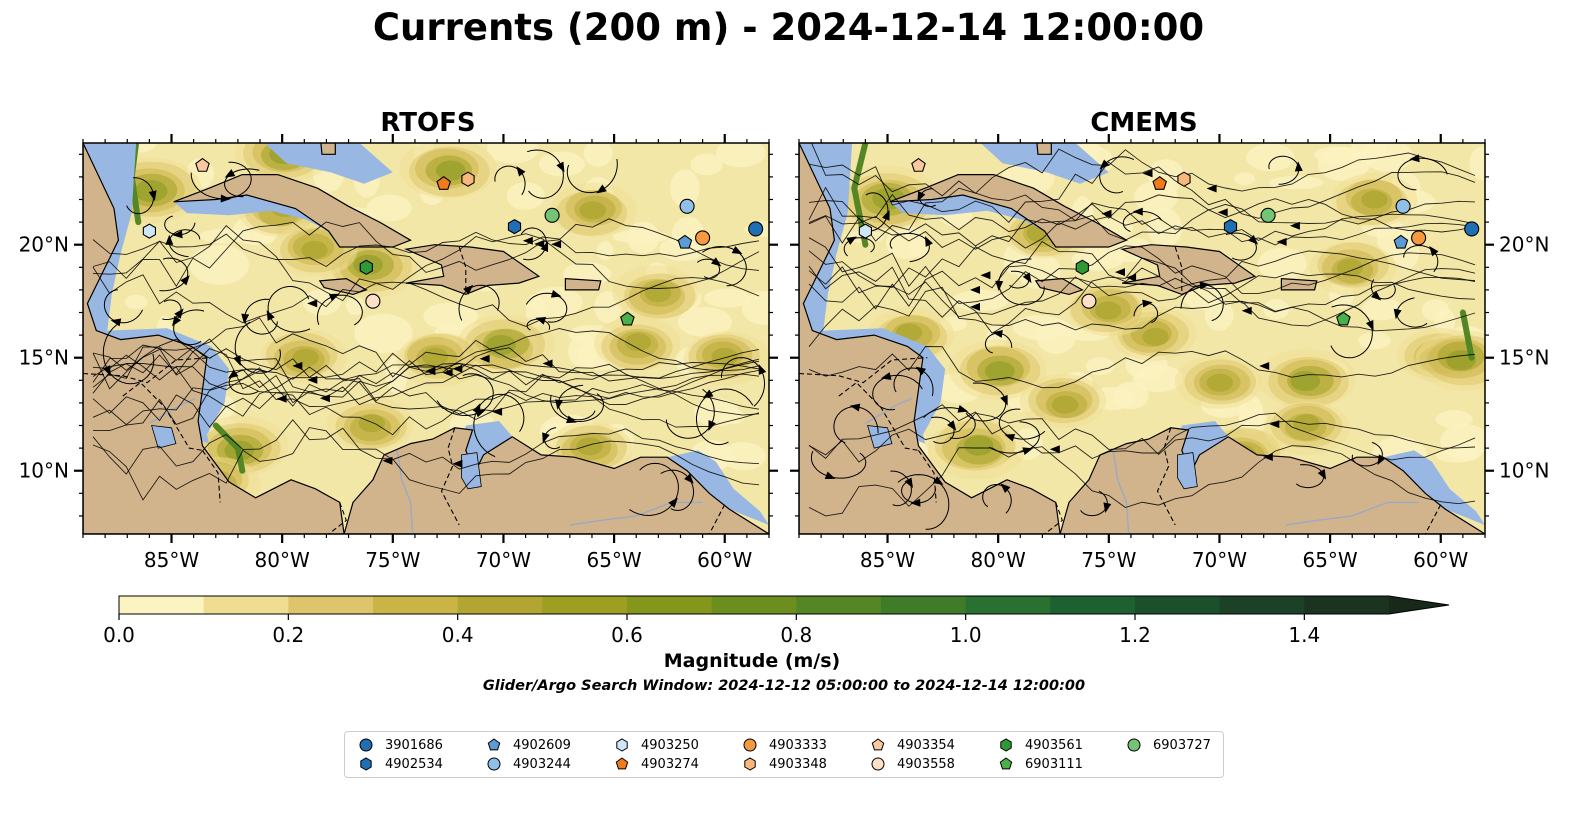 The image size is (1577, 827). I want to click on legend-label: 6903111, so click(1054, 764).